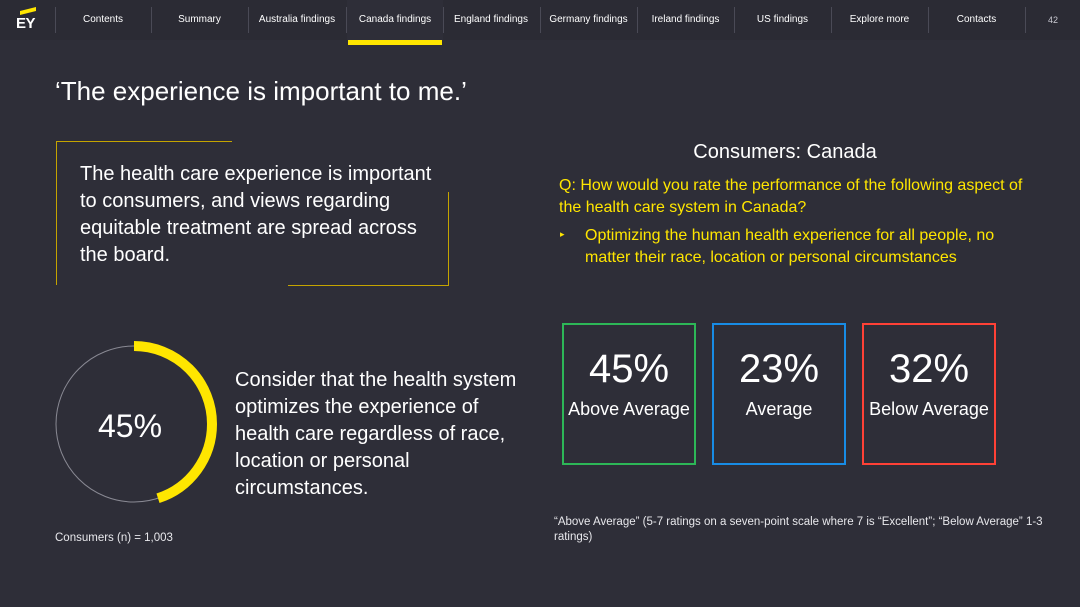 This screenshot has height=607, width=1080. Describe the element at coordinates (395, 20) in the screenshot. I see `nav-item-canada-findings: Canada findings` at that location.